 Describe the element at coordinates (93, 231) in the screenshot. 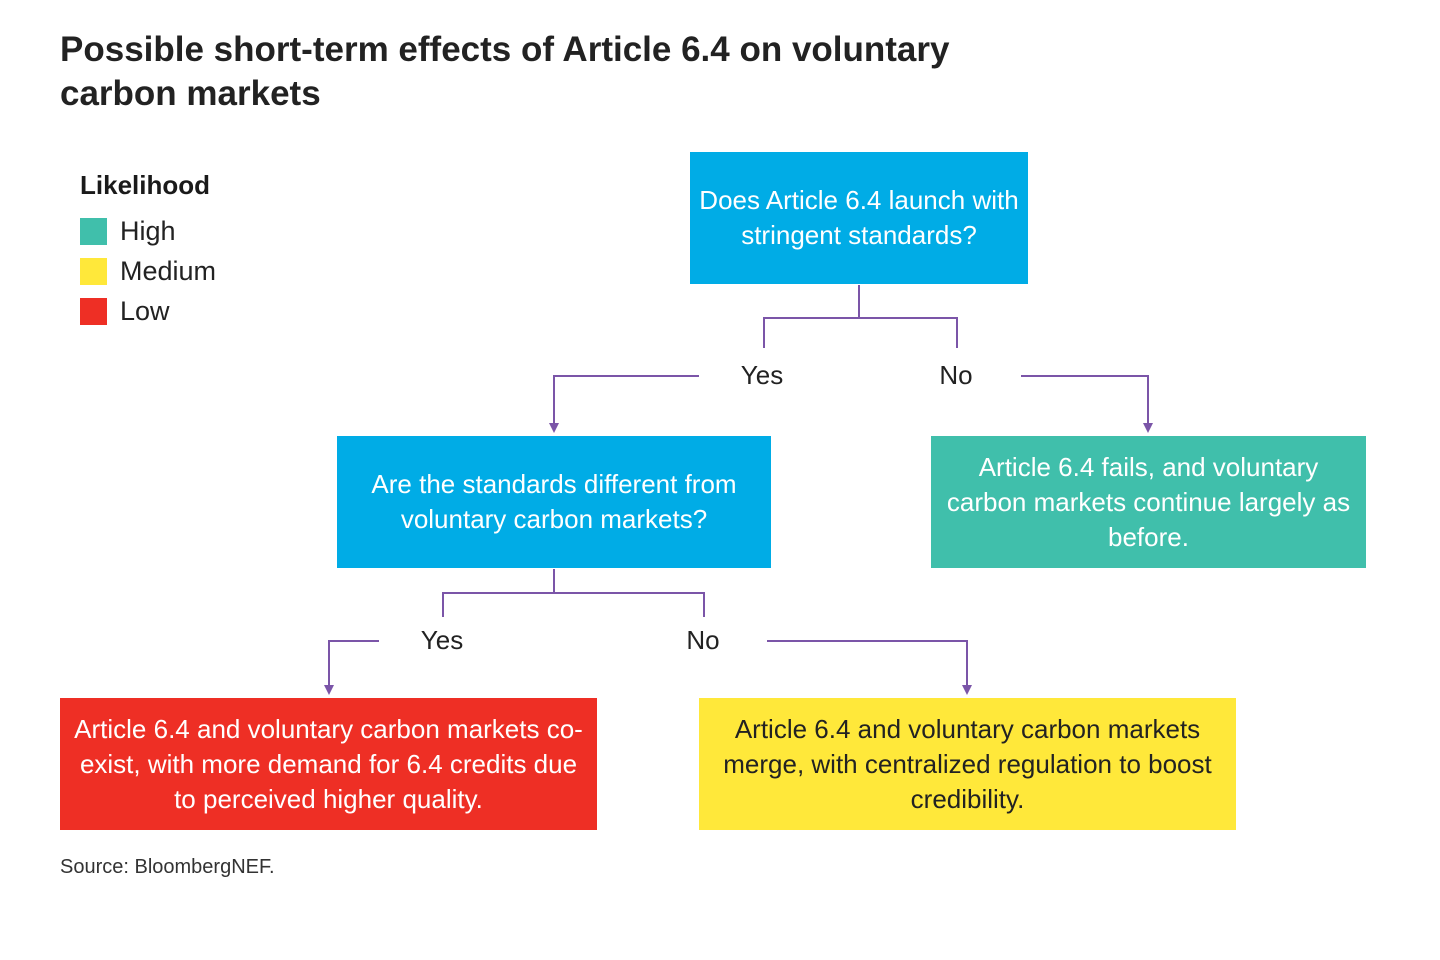

I see `legend-swatch-high` at that location.